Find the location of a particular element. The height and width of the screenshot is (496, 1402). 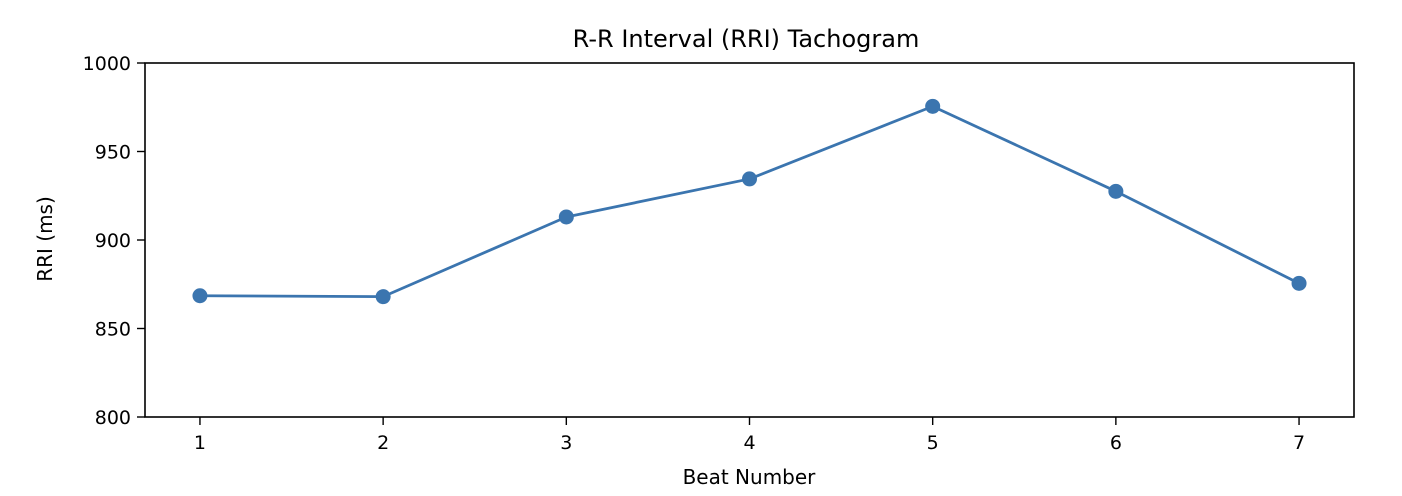

y-tick-label: 900 is located at coordinates (113, 241).